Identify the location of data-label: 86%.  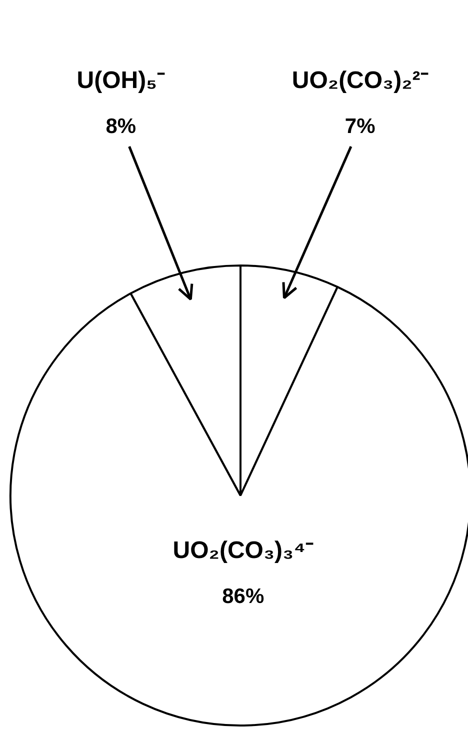
(243, 596).